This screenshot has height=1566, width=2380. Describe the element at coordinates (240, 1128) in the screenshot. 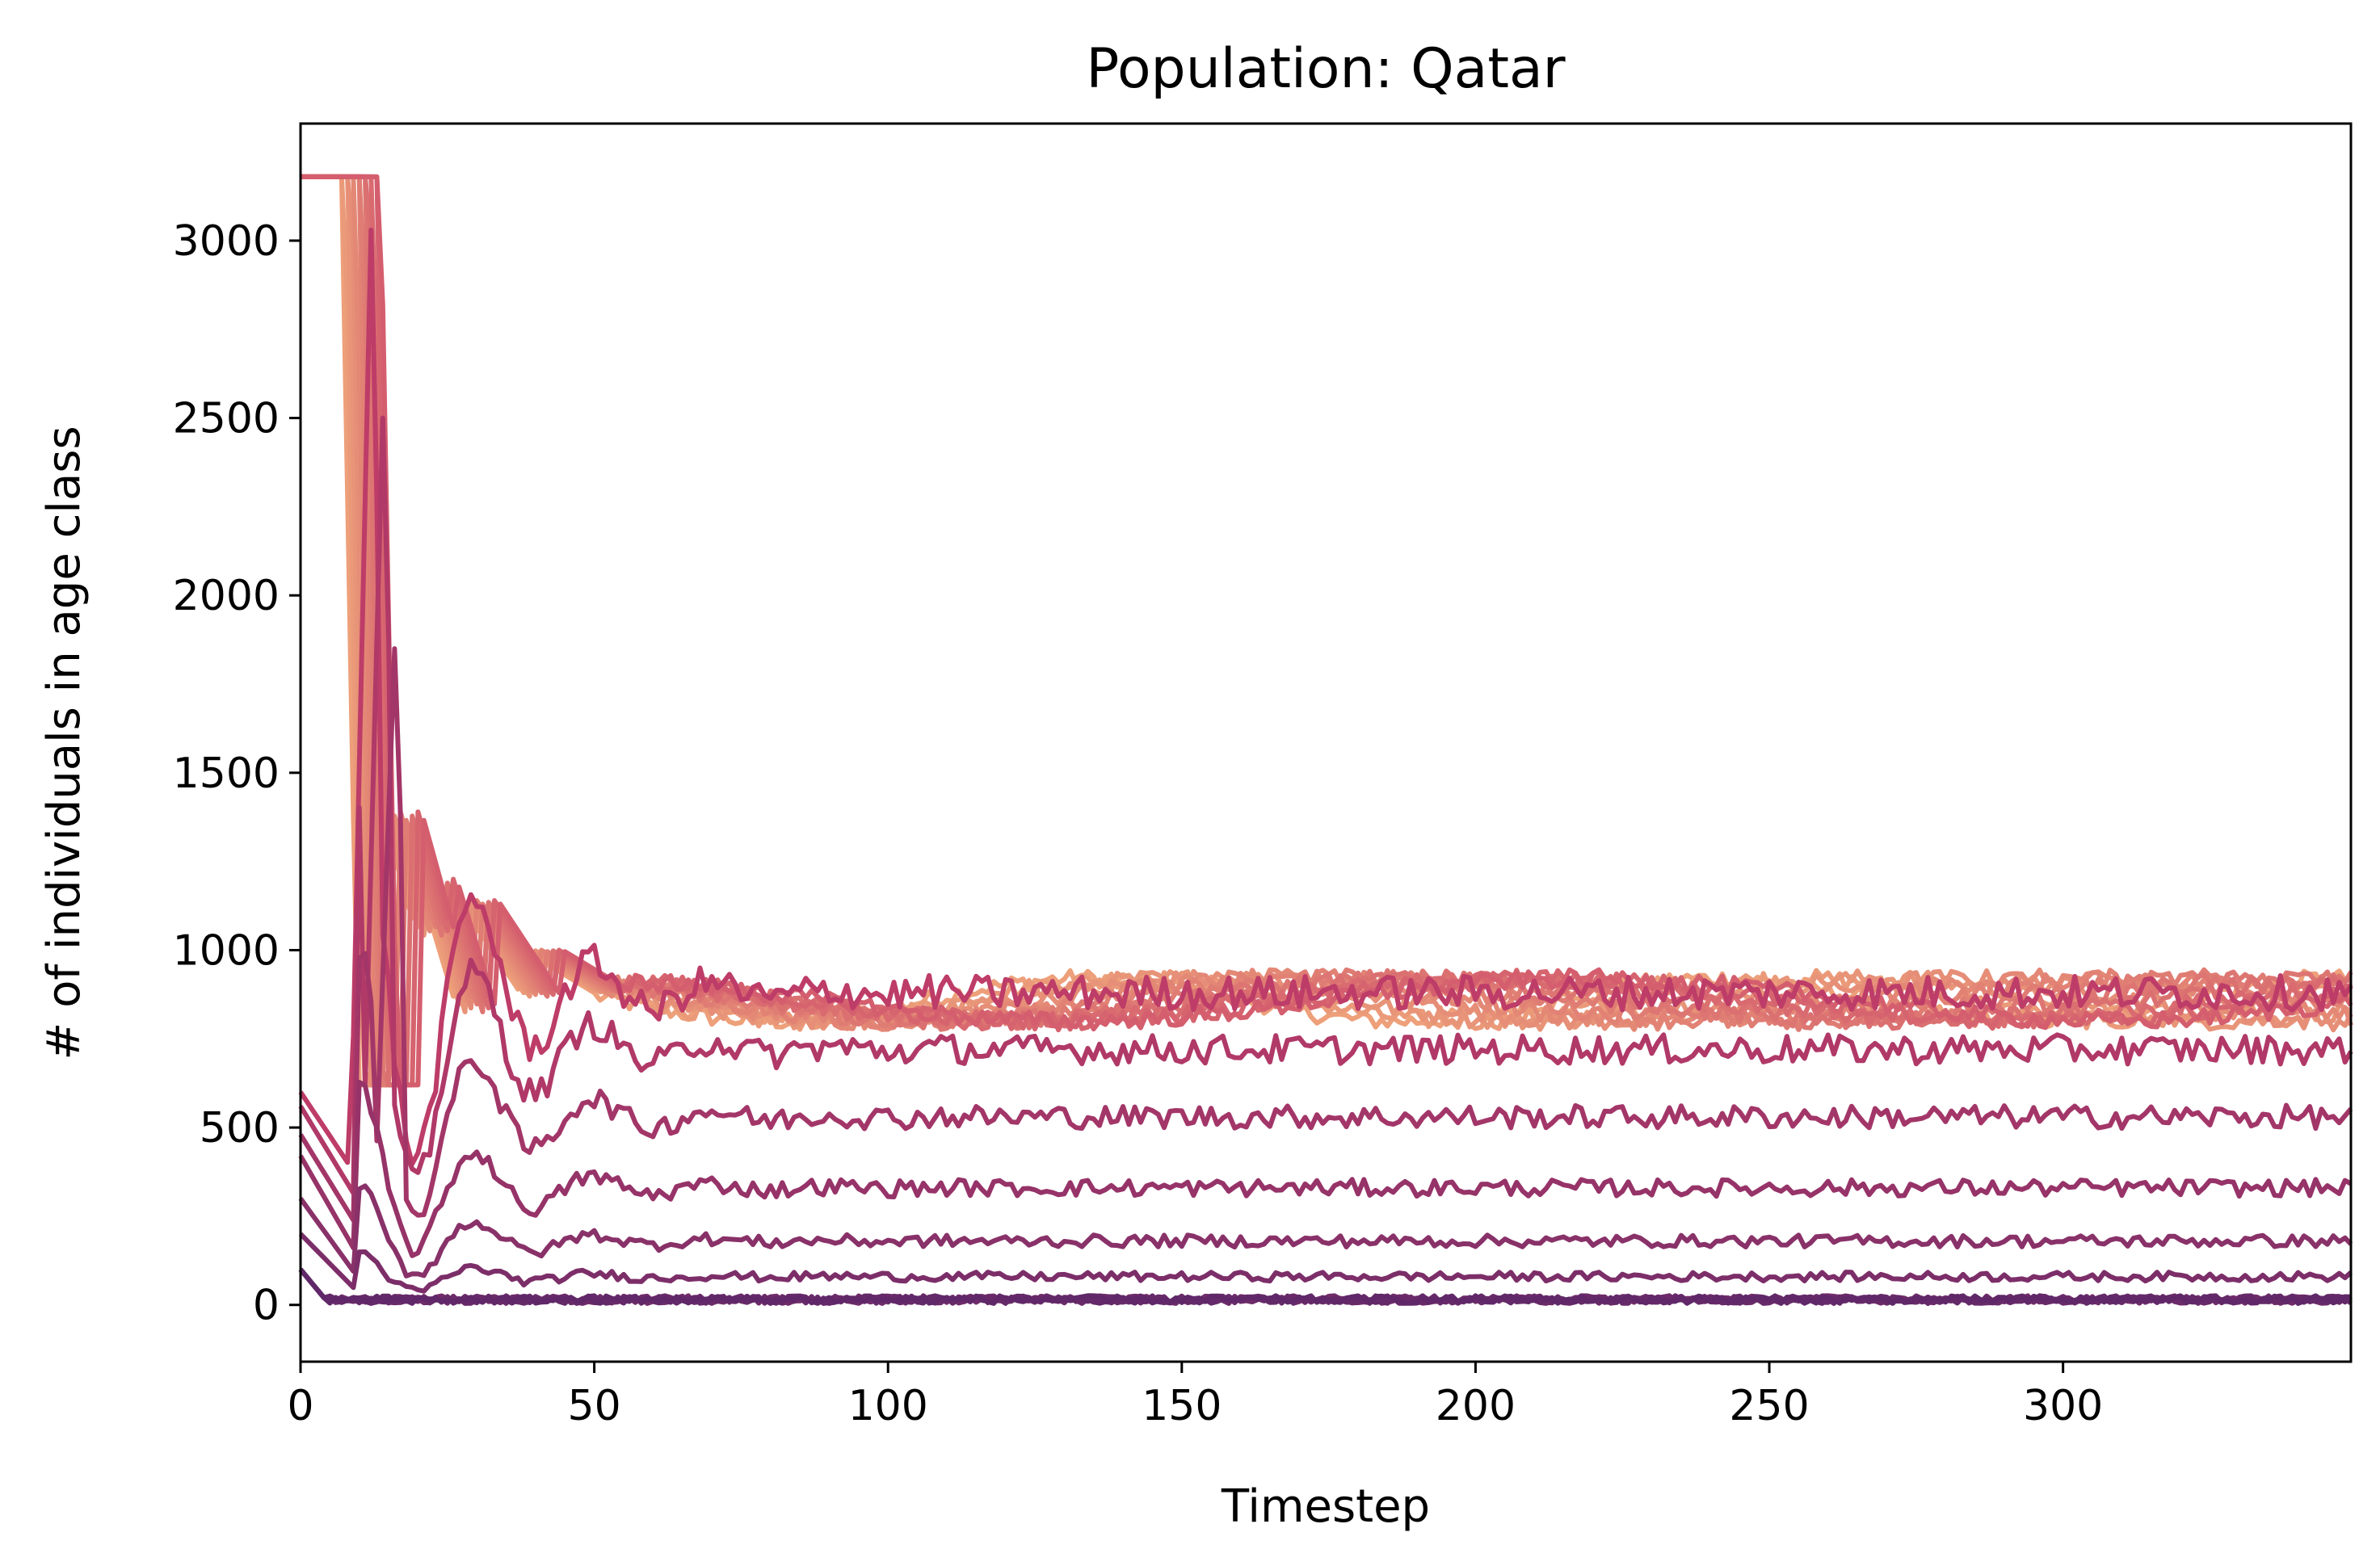

I see `y-tick-label: 500` at that location.